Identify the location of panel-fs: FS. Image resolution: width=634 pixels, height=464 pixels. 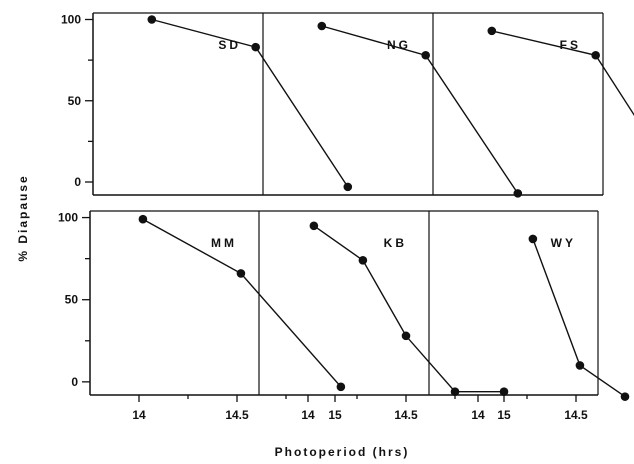
(560, 71).